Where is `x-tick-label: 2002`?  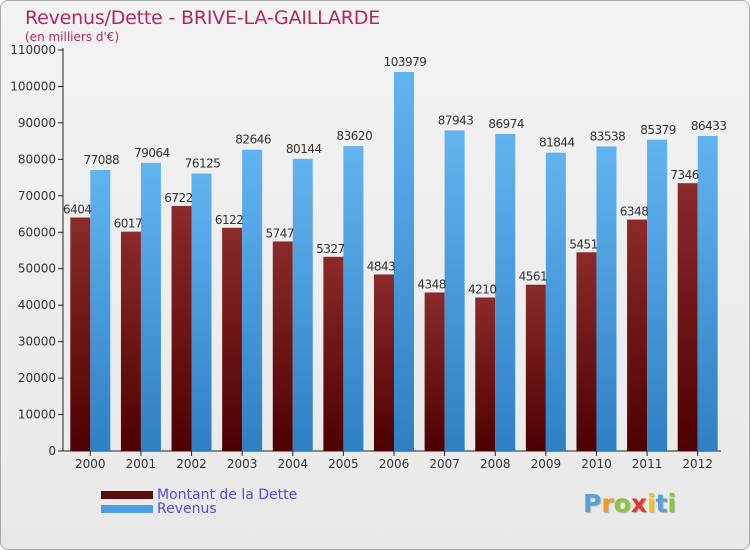 x-tick-label: 2002 is located at coordinates (191, 464).